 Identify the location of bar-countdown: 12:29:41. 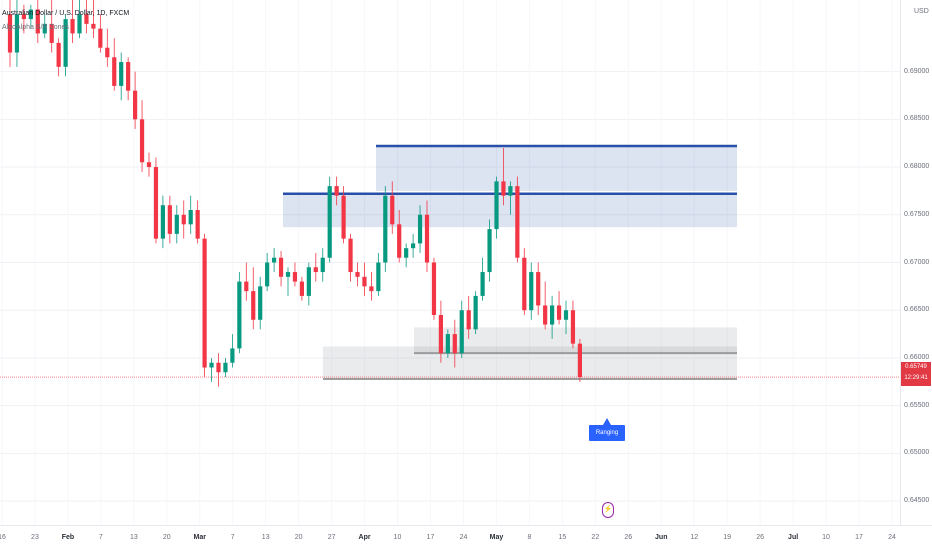
(916, 378).